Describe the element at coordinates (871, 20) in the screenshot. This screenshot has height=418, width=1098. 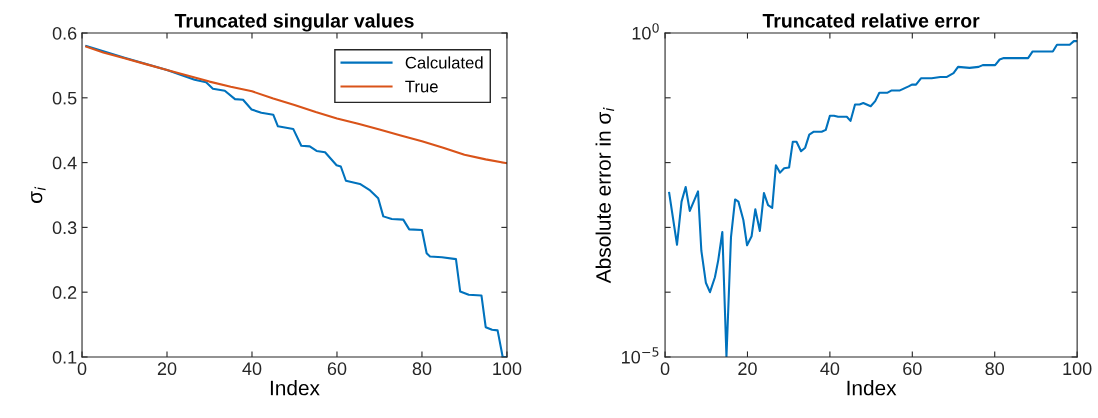
I see `chart-title: Truncated relative error` at that location.